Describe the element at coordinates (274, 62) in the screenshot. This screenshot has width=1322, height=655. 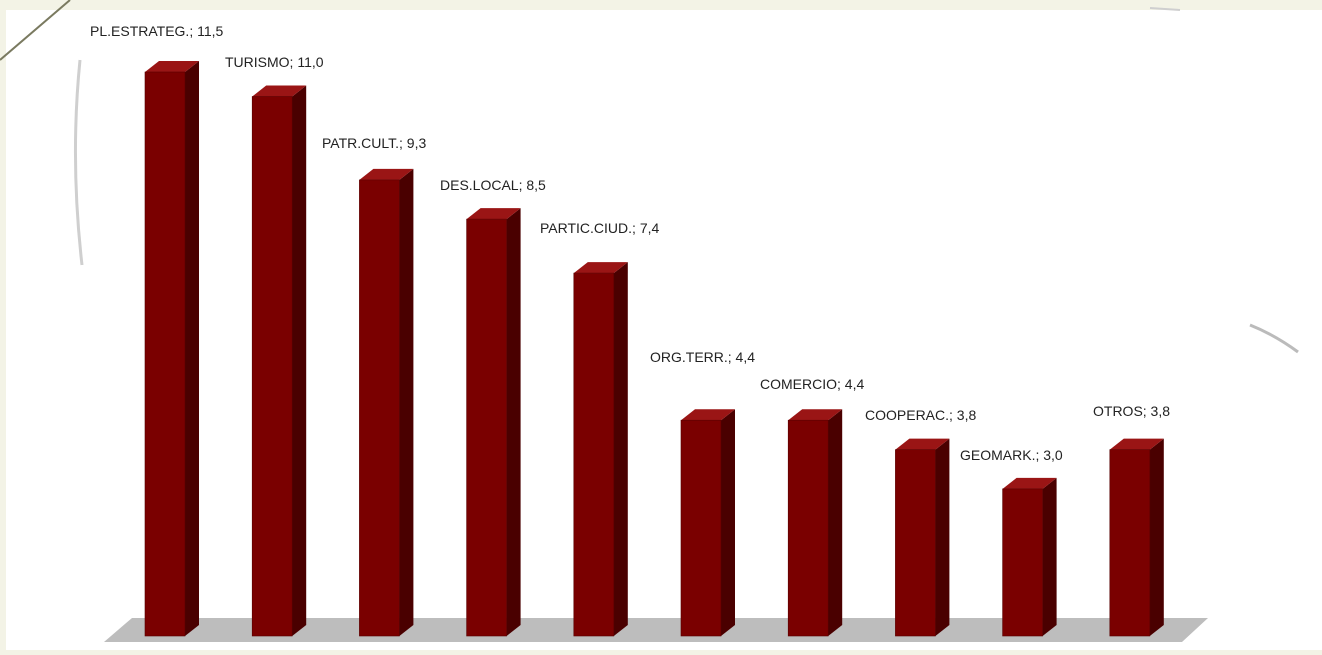
I see `data-label: TURISMO; 11,0` at that location.